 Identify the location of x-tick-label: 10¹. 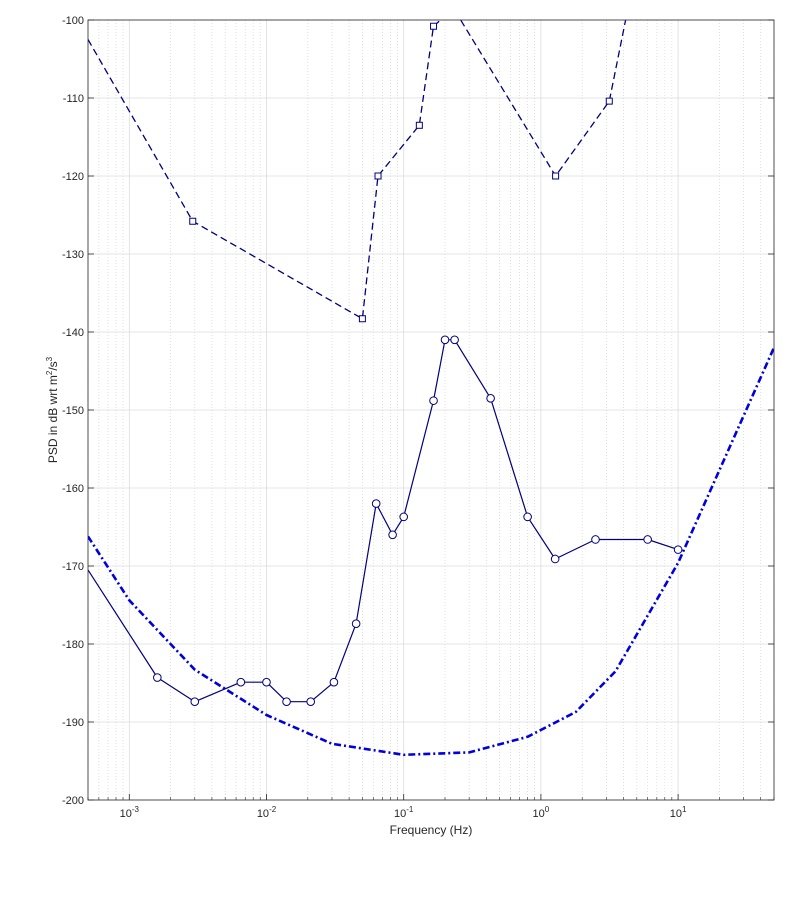
(678, 812).